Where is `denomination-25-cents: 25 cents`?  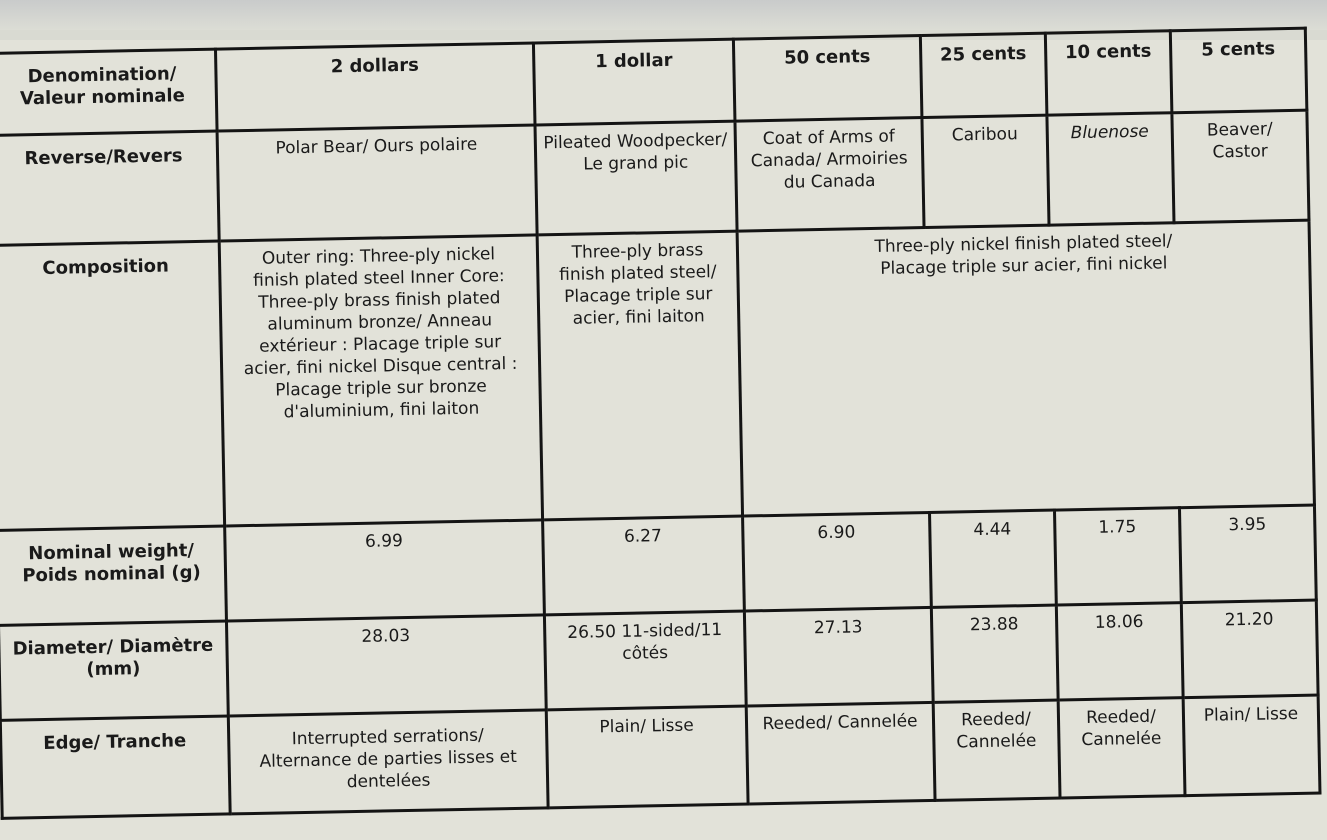
denomination-25-cents: 25 cents is located at coordinates (983, 75).